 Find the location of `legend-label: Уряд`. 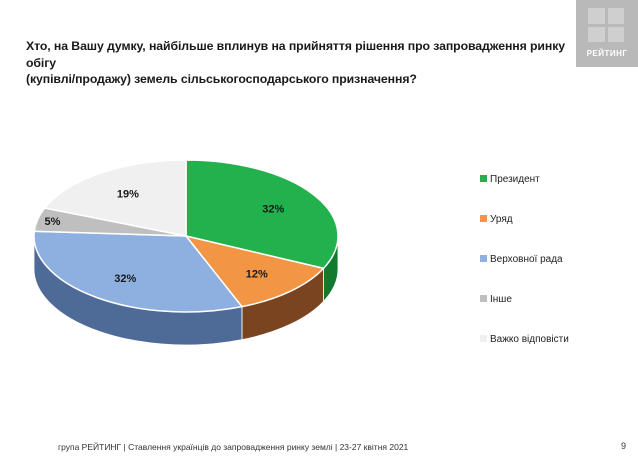

legend-label: Уряд is located at coordinates (501, 219).